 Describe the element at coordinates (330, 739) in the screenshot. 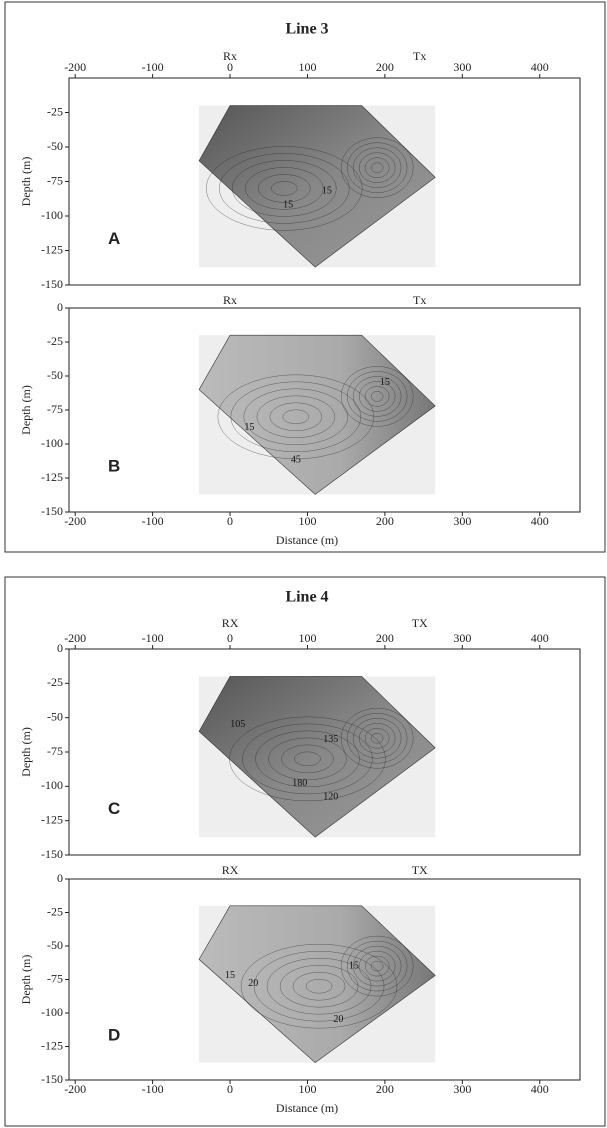

I see `contour-label: 135` at that location.